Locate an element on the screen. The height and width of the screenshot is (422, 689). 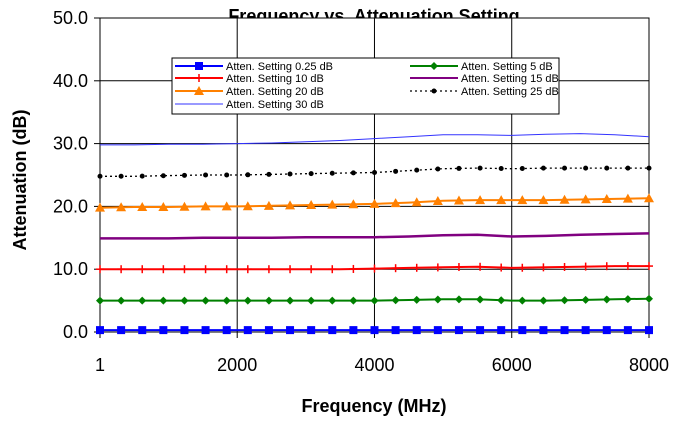
series-line is located at coordinates (375, 236).